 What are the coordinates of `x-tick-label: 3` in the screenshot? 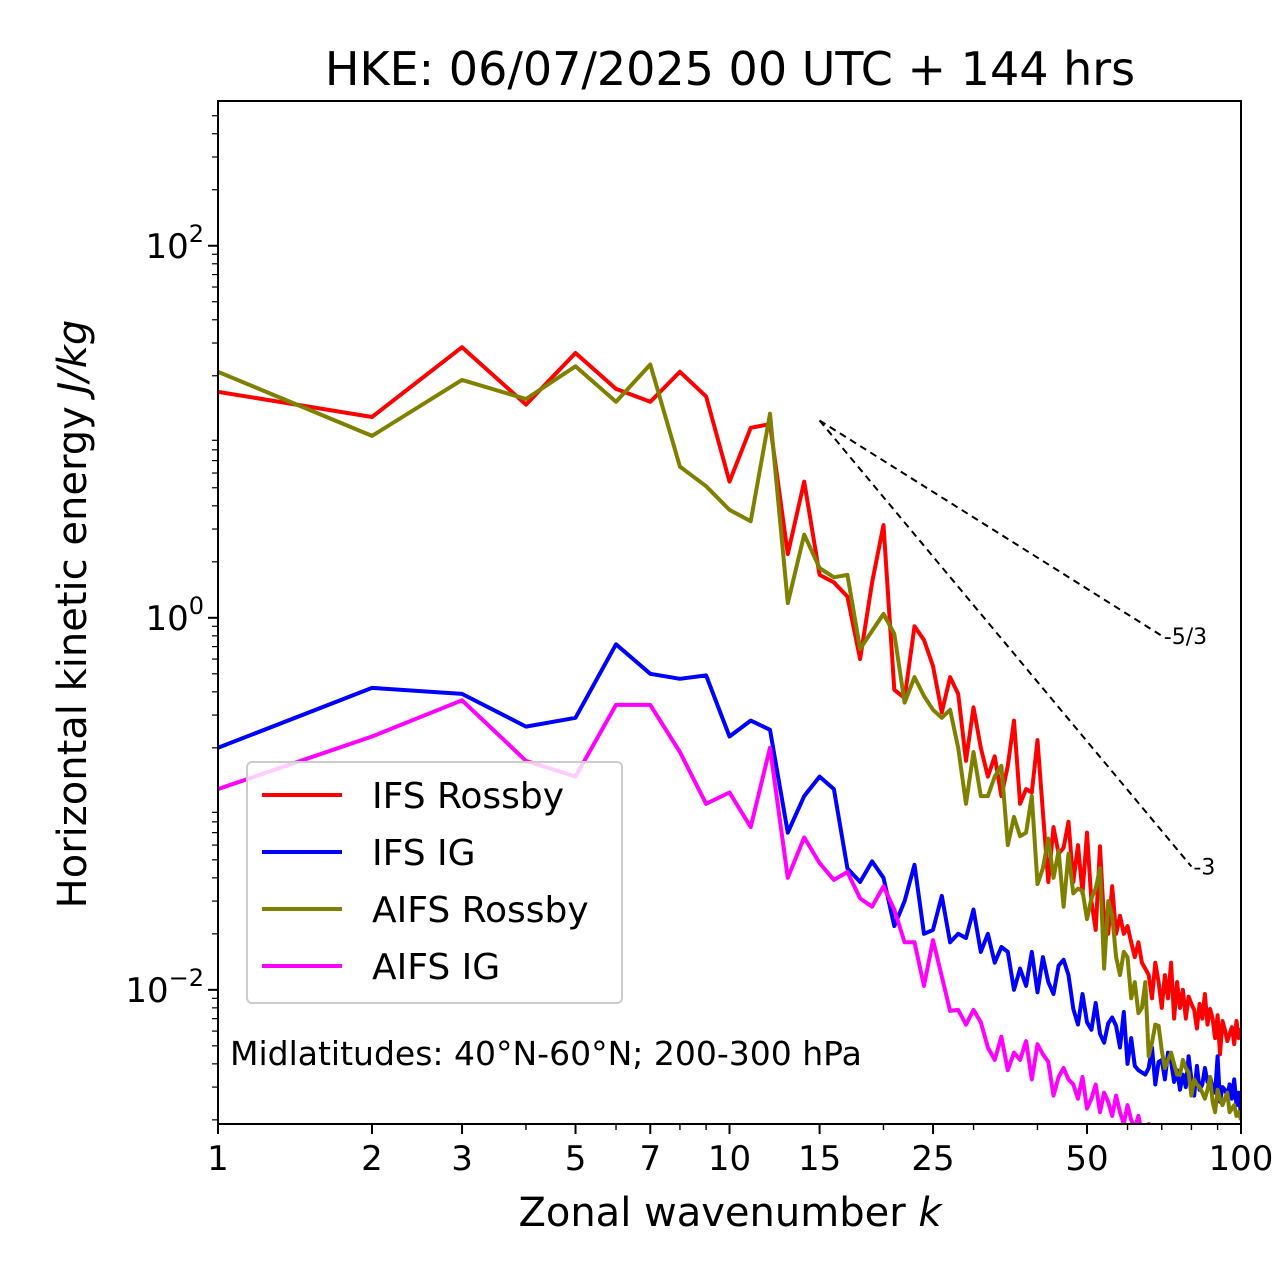 It's located at (462, 1159).